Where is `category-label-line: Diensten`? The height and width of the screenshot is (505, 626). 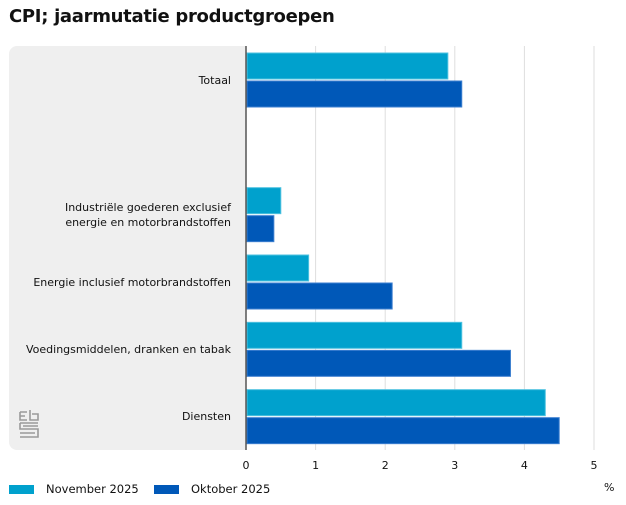 category-label-line: Diensten is located at coordinates (206, 417).